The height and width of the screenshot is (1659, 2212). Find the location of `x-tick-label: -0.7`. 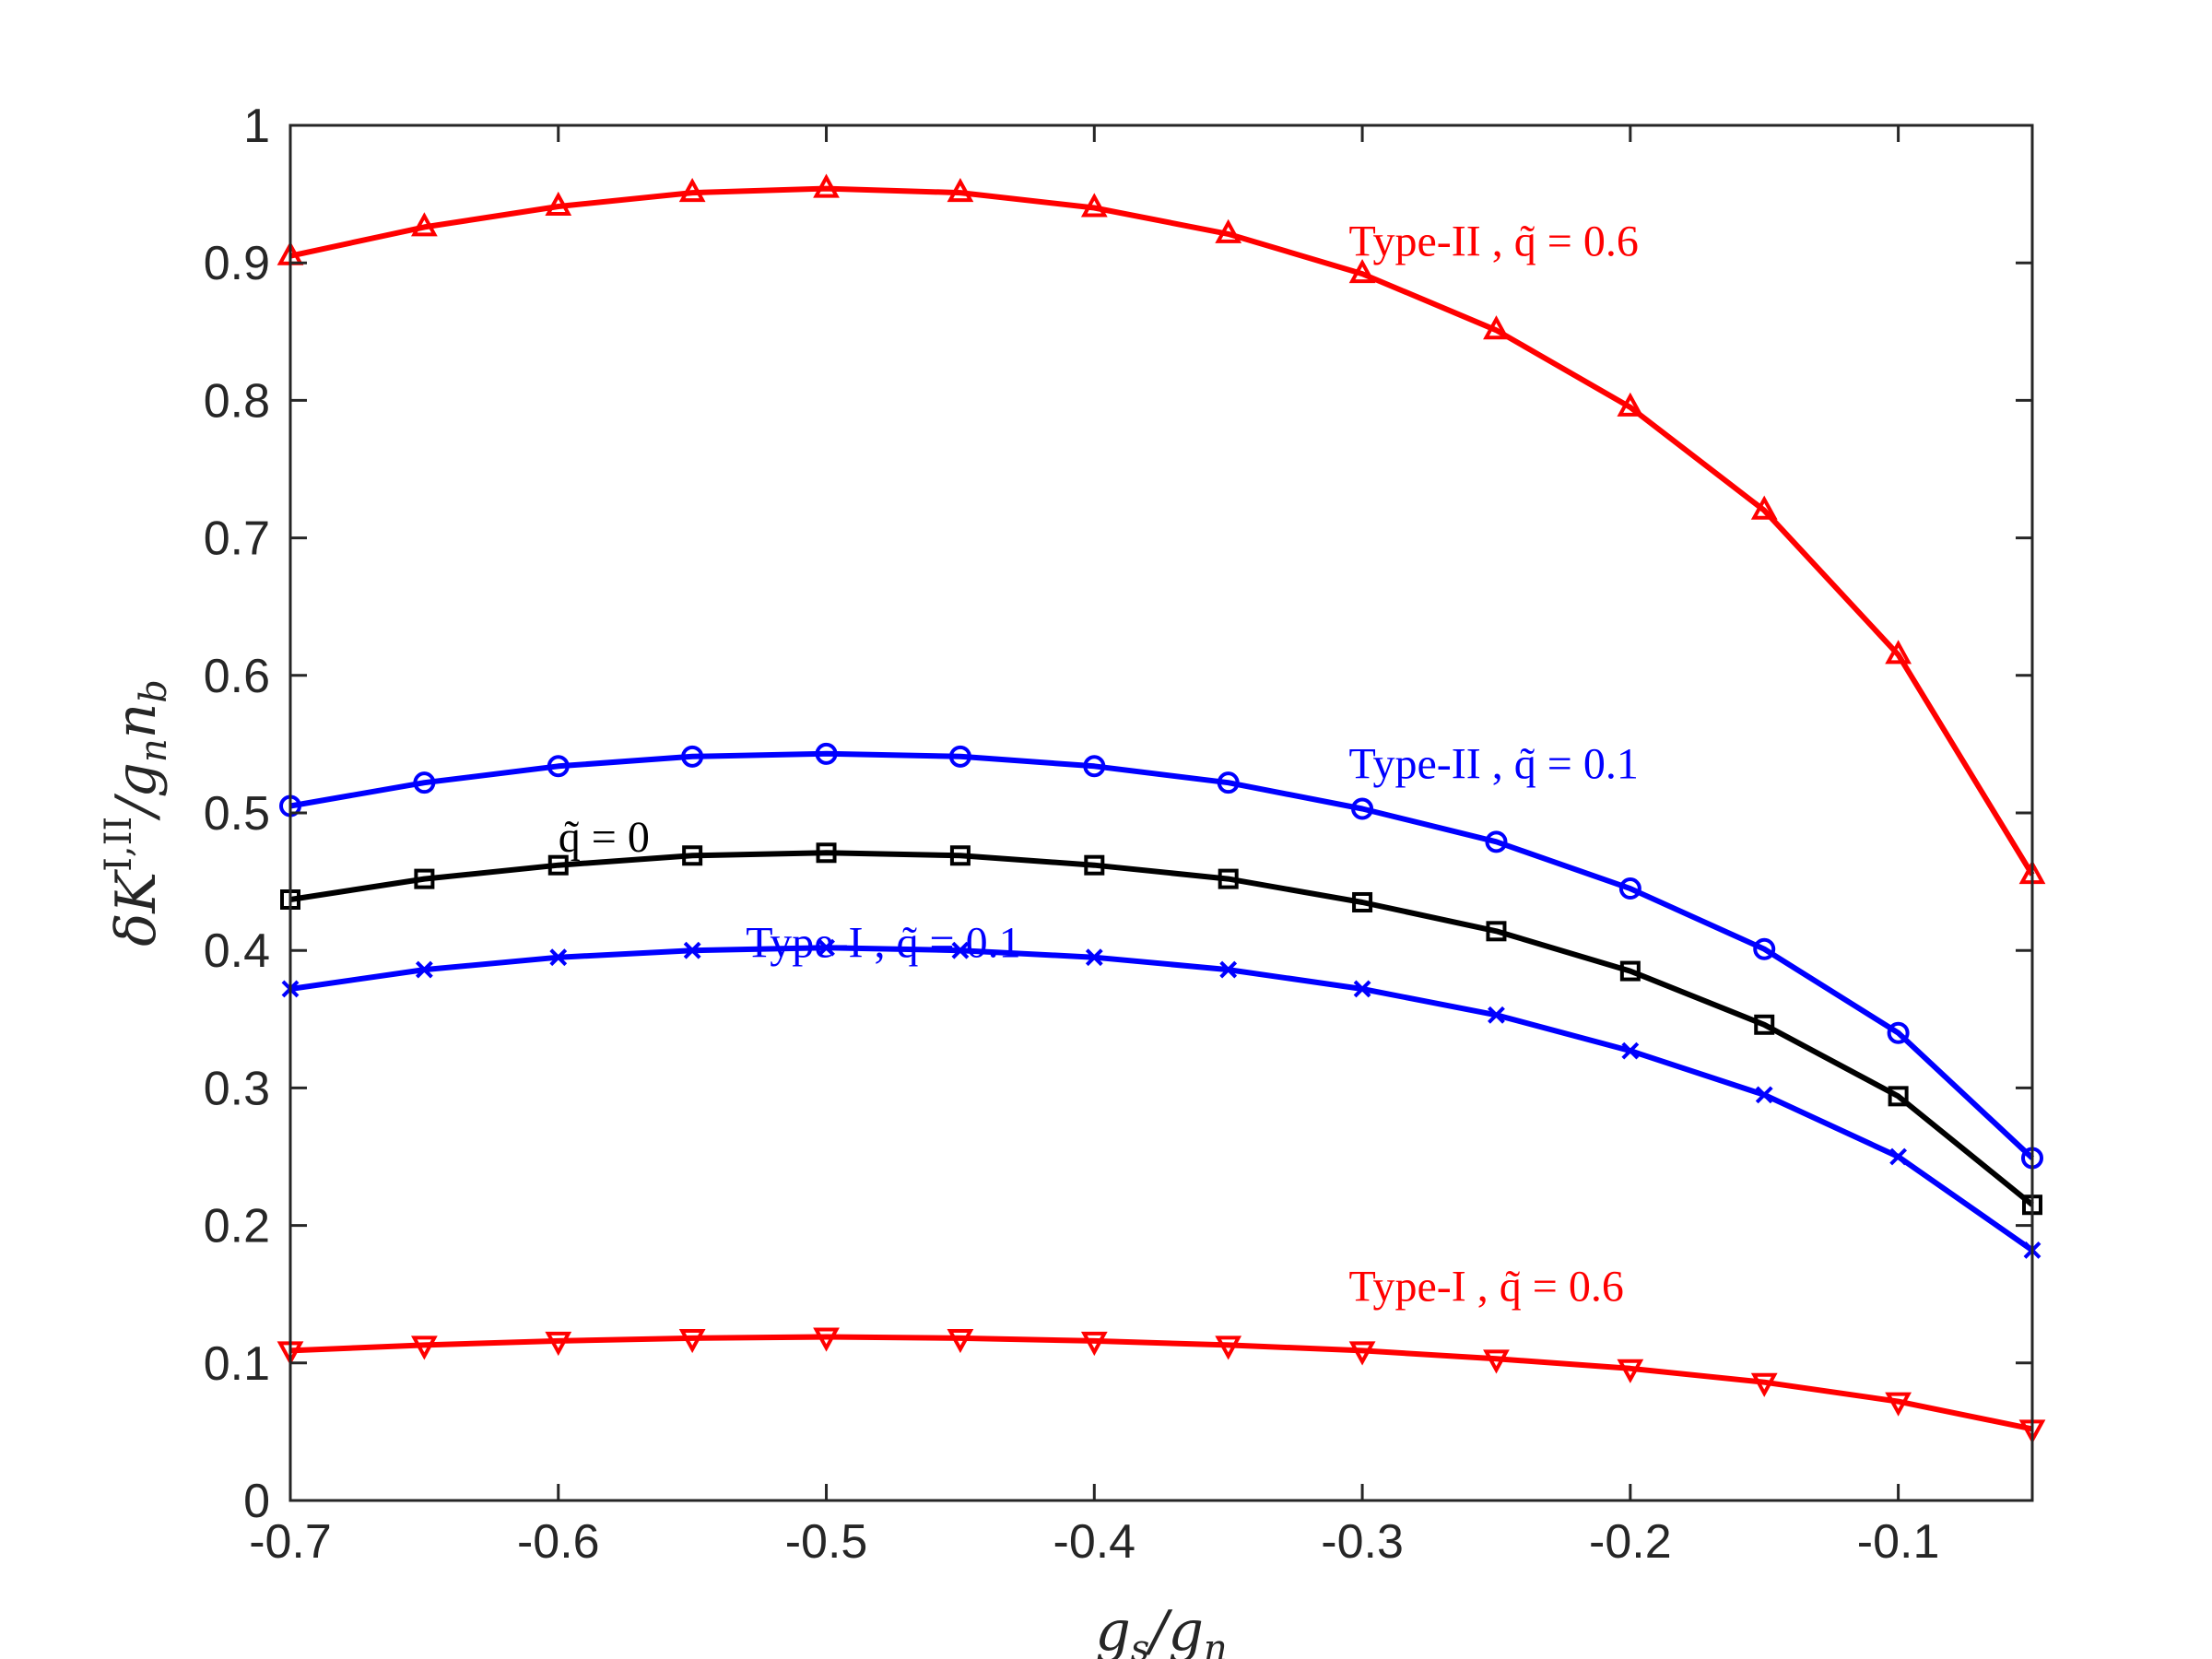

x-tick-label: -0.7 is located at coordinates (290, 1542).